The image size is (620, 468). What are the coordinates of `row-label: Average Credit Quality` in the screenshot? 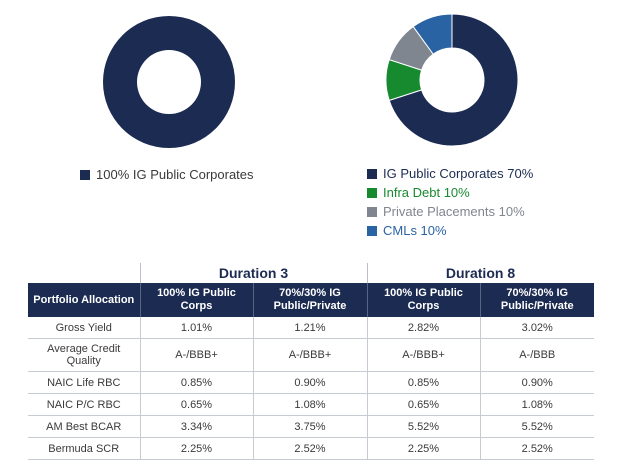 It's located at (84, 355).